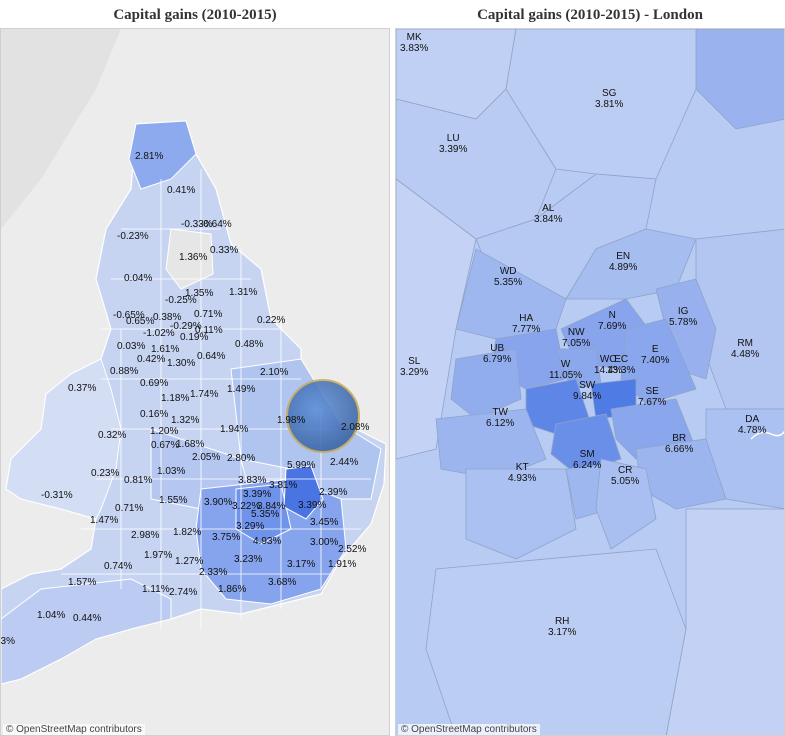 This screenshot has height=736, width=785. I want to click on region-value-label: 3.29%, so click(250, 526).